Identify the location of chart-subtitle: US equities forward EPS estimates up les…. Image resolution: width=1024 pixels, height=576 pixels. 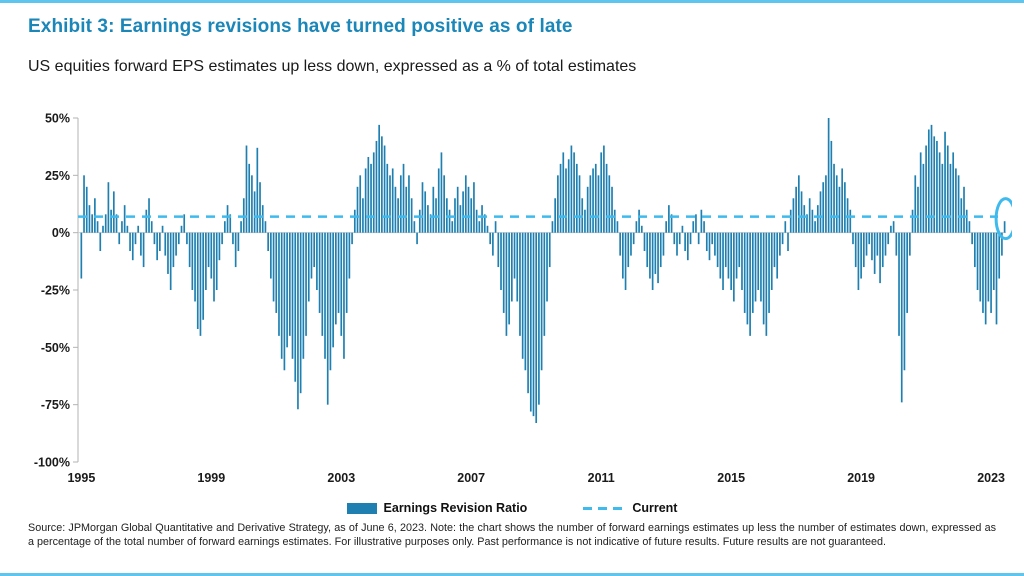
(332, 66).